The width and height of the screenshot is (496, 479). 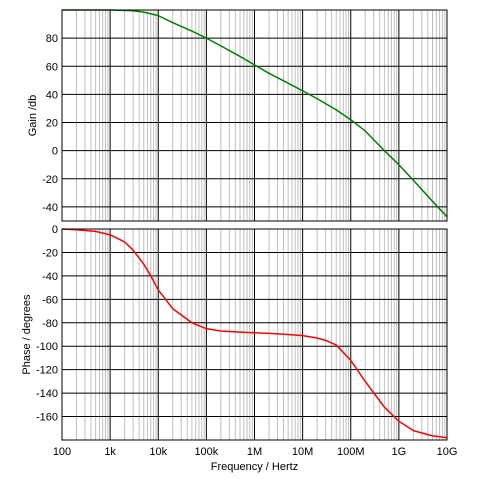 I want to click on gain-y-tick-label: 40, so click(x=52, y=95).